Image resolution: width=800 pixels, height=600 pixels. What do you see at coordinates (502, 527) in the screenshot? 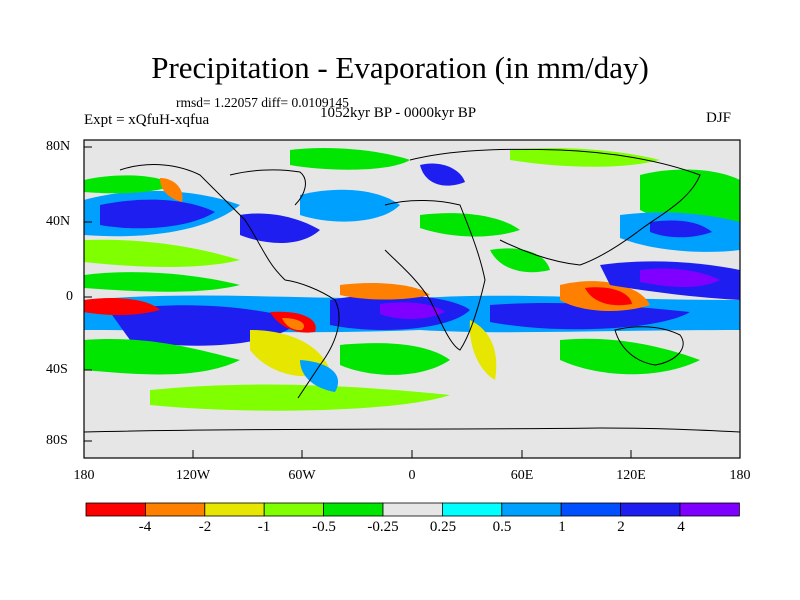
I see `colorbar-label: 0.5` at bounding box center [502, 527].